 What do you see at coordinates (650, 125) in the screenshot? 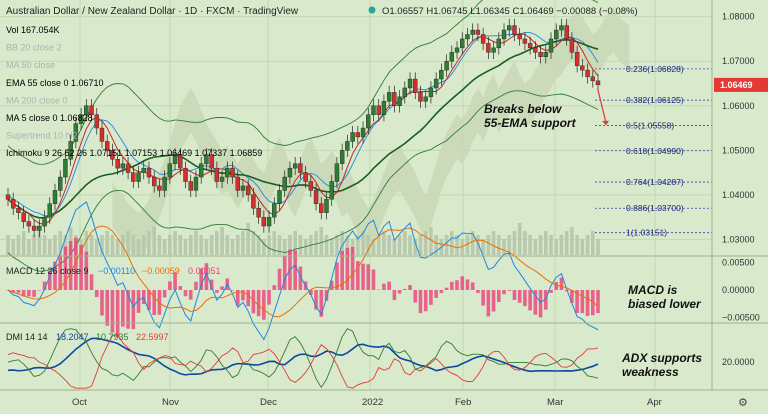
I see `fib-label: 0.5(1.05558)` at bounding box center [650, 125].